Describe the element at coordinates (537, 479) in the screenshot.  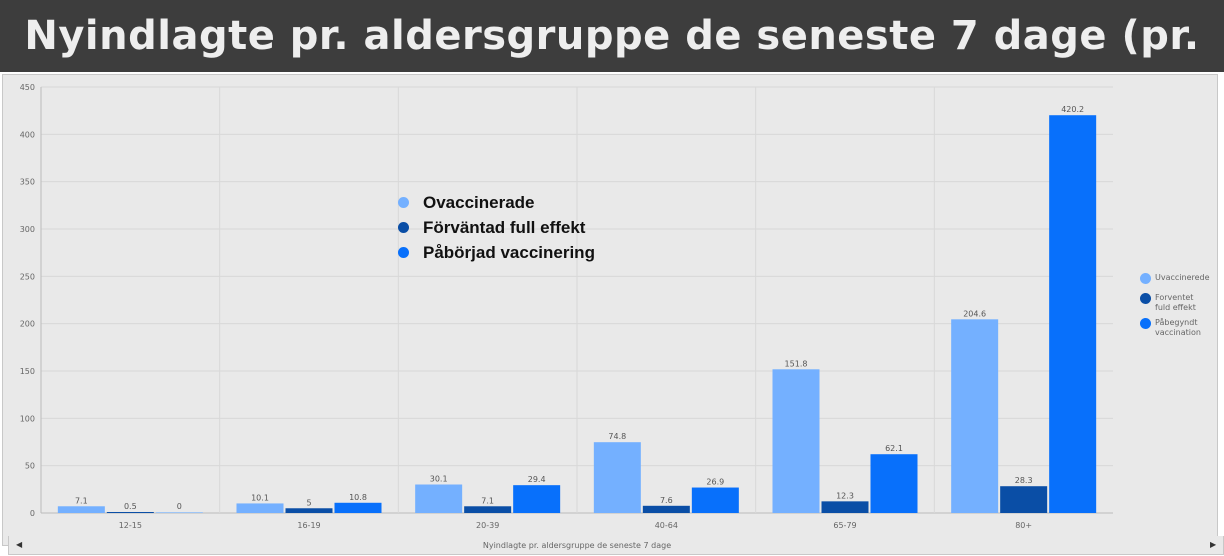
I see `data-label: 29.4` at that location.